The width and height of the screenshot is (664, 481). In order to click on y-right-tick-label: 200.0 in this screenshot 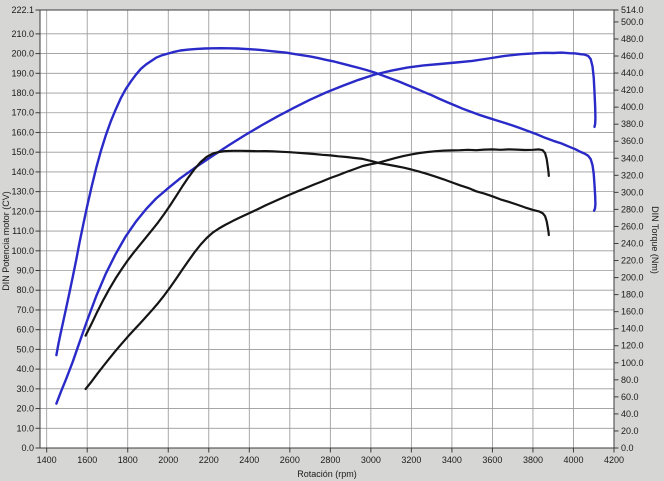, I will do `click(632, 278)`.